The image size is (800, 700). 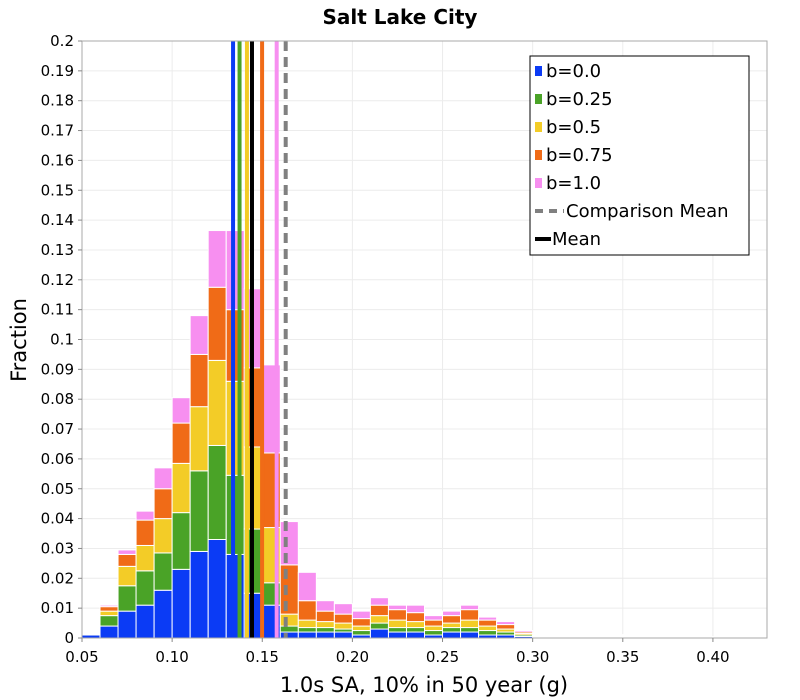 What do you see at coordinates (57, 548) in the screenshot?
I see `y-tick-label: 0.03` at bounding box center [57, 548].